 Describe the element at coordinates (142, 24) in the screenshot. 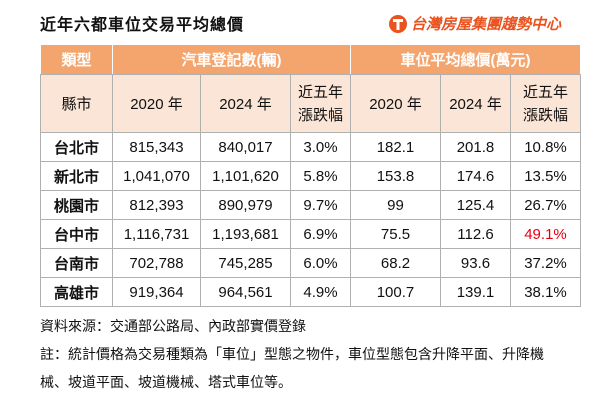

I see `title: 近年六都車位交易平均總價` at that location.